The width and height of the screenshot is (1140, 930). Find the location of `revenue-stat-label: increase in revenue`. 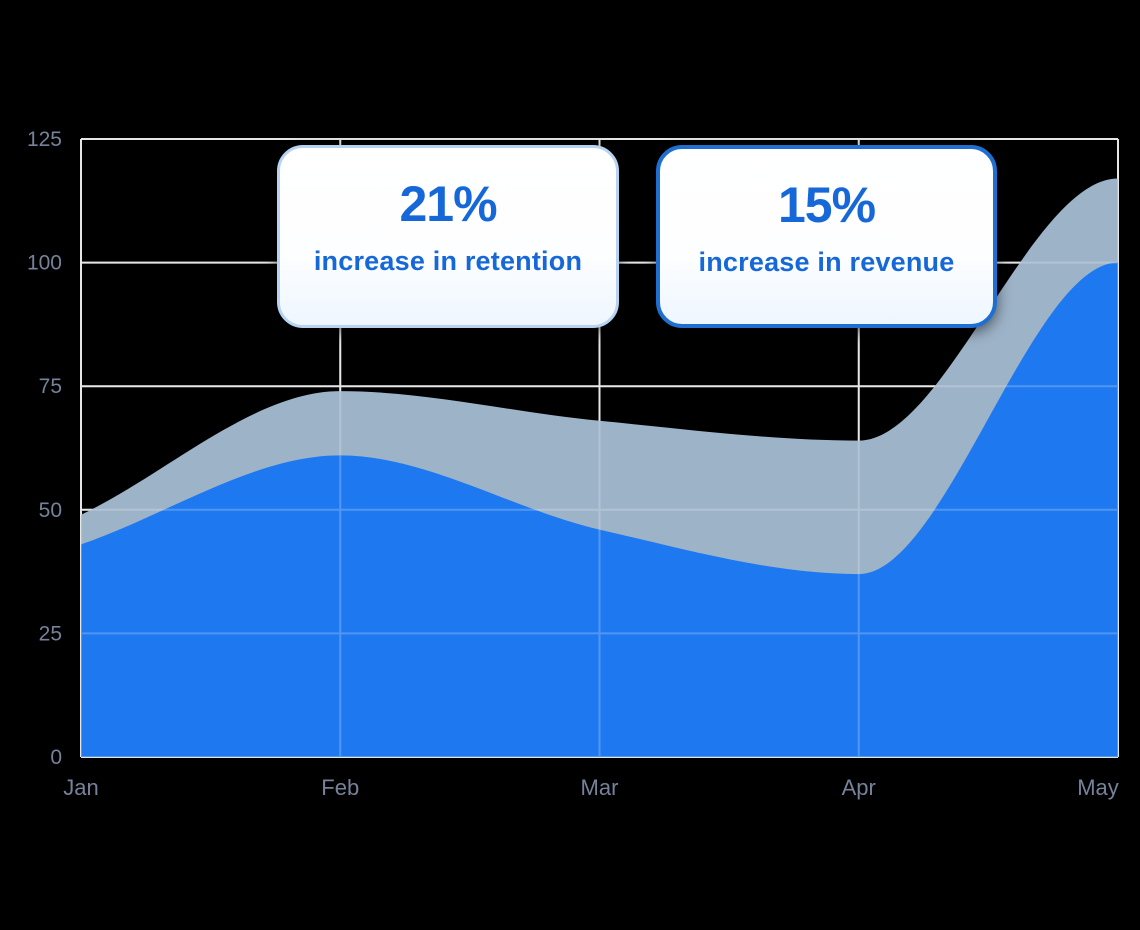

revenue-stat-label: increase in revenue is located at coordinates (826, 262).